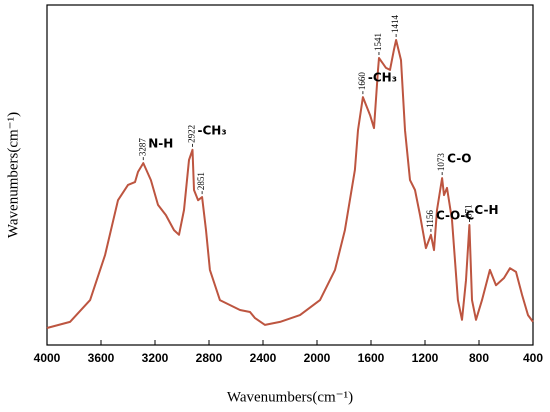  I want to click on group-label: C-O-C, so click(455, 216).